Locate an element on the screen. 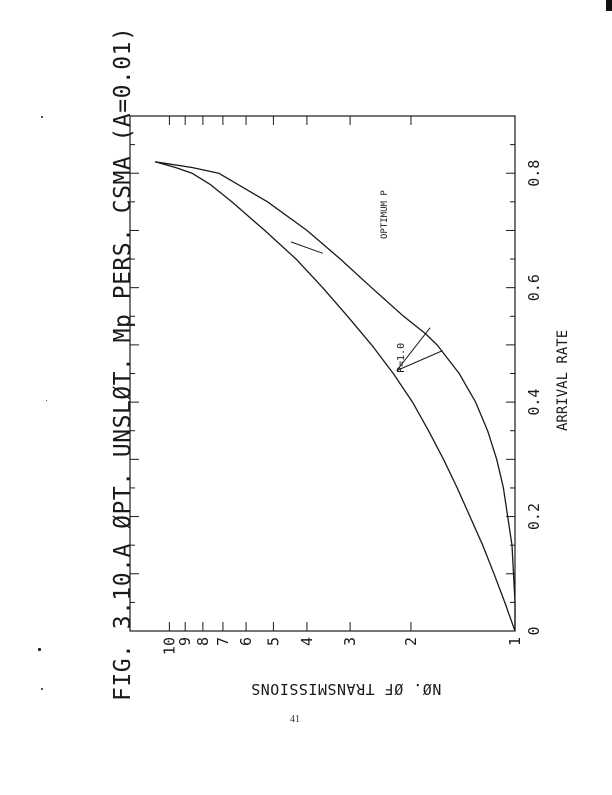 This screenshot has height=795, width=612. x-axis-label: ARRIVAL RATE is located at coordinates (563, 380).